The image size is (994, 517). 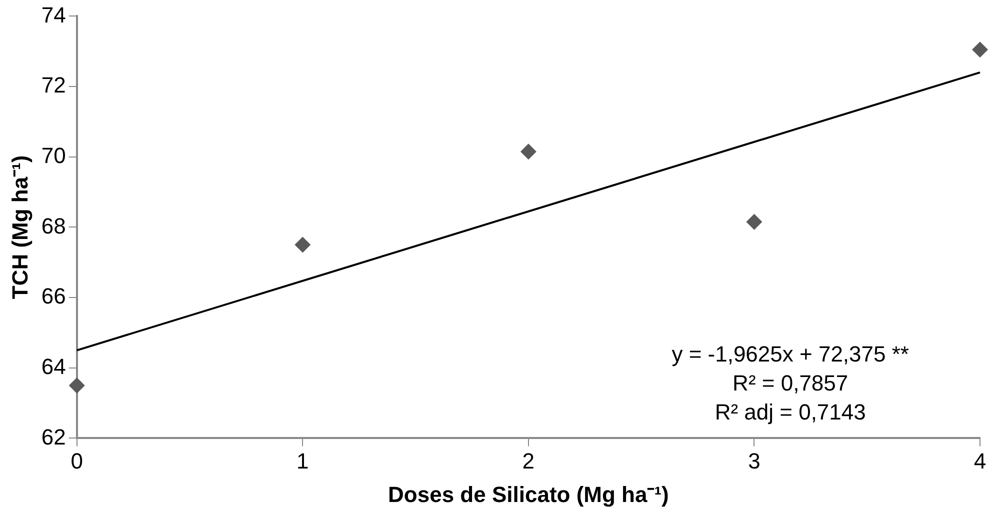 I want to click on annotation: y = -1,9625x + 72,375 **, so click(x=791, y=353).